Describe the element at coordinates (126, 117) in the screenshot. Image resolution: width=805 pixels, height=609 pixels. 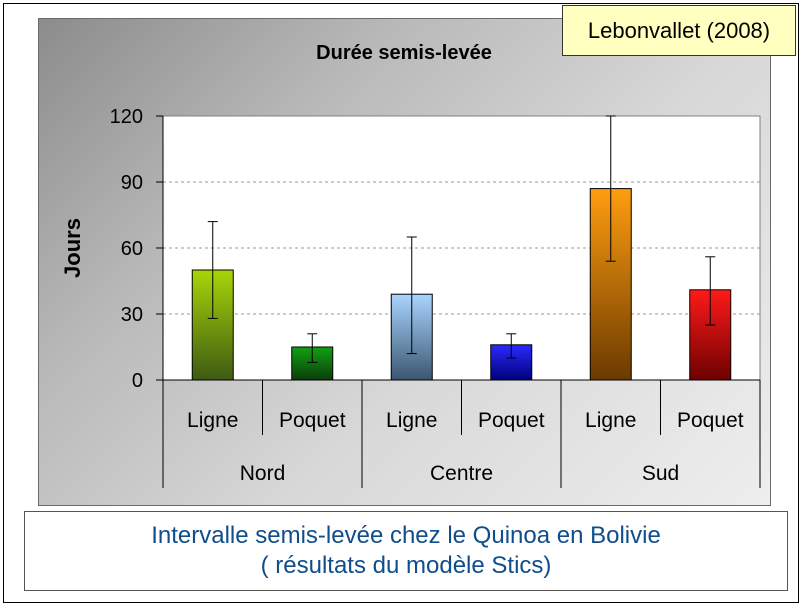
I see `y-tick-label: 120` at that location.